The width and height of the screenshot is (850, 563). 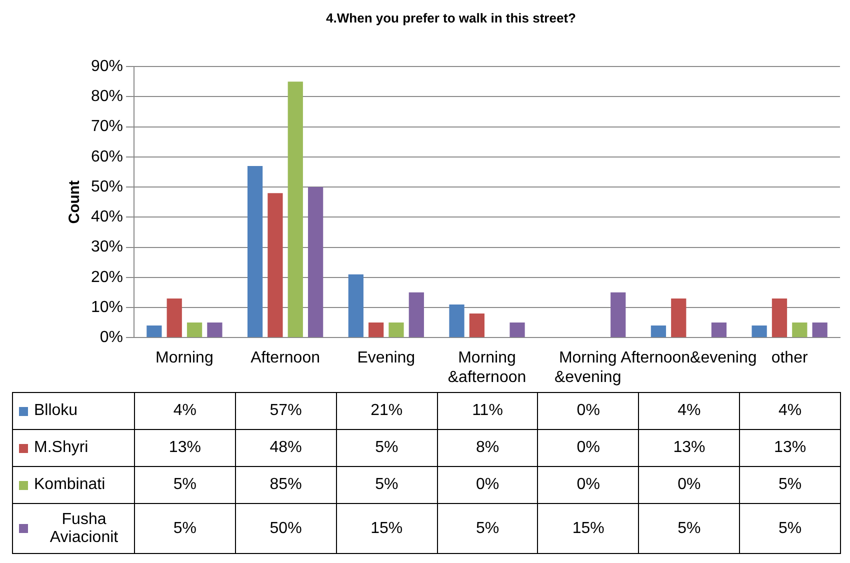 What do you see at coordinates (285, 528) in the screenshot?
I see `data-label: 50%` at bounding box center [285, 528].